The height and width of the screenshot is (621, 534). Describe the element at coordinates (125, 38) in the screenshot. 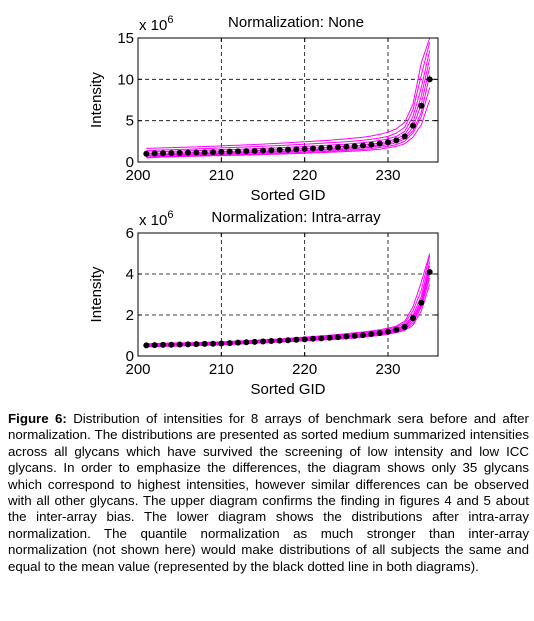

I see `y-tick-label: 15` at that location.